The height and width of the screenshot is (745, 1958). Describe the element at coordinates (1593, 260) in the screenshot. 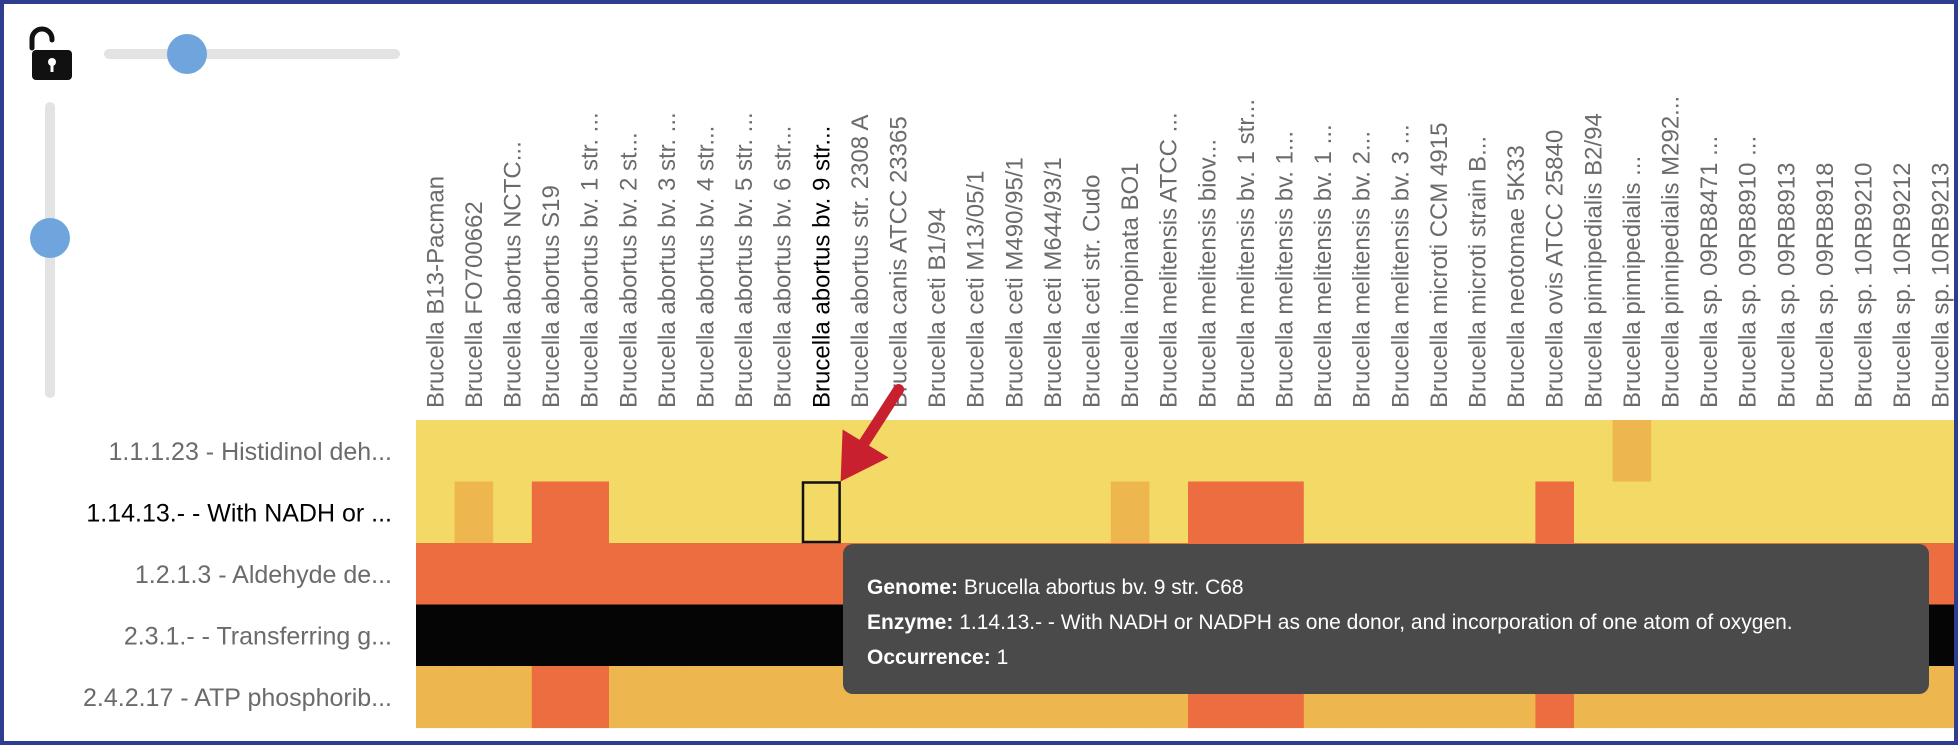

I see `column-label: Brucella pinnipedialis B2/94` at that location.